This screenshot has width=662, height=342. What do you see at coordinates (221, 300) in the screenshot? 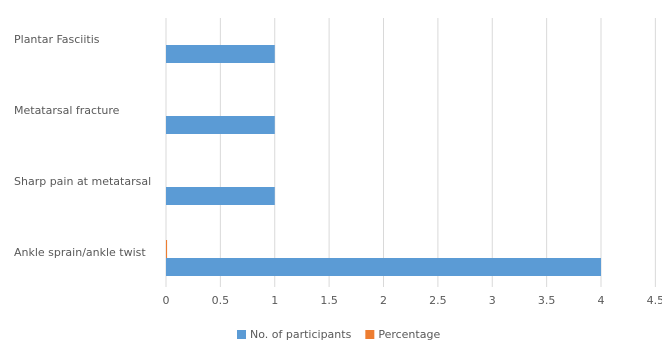
I see `x-tick-label: 0.5` at bounding box center [221, 300].